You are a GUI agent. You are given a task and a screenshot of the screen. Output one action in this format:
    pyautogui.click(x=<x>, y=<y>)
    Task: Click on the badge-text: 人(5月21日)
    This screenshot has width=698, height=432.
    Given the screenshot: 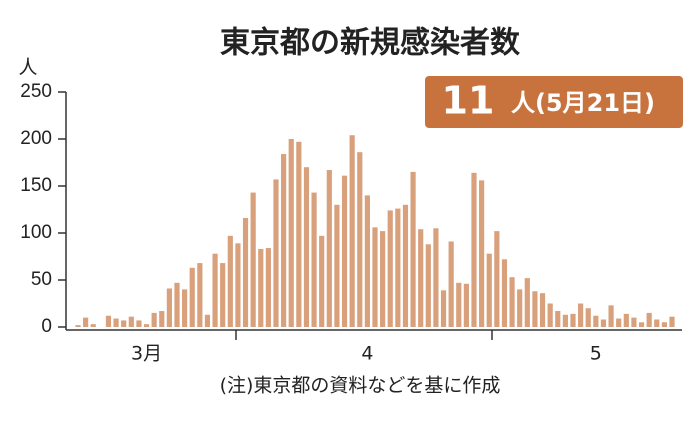 What is the action you would take?
    pyautogui.click(x=583, y=103)
    